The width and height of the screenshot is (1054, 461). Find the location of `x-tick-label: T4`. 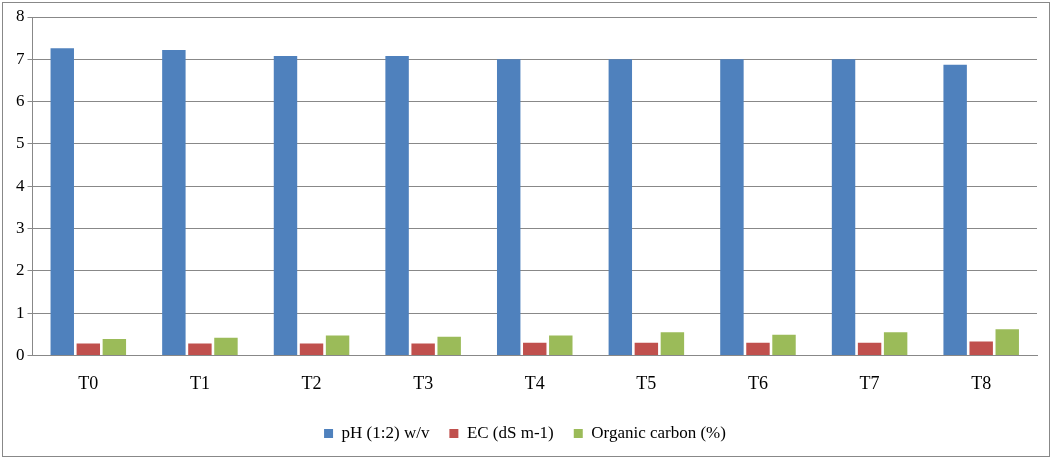

x-tick-label: T4 is located at coordinates (534, 382).